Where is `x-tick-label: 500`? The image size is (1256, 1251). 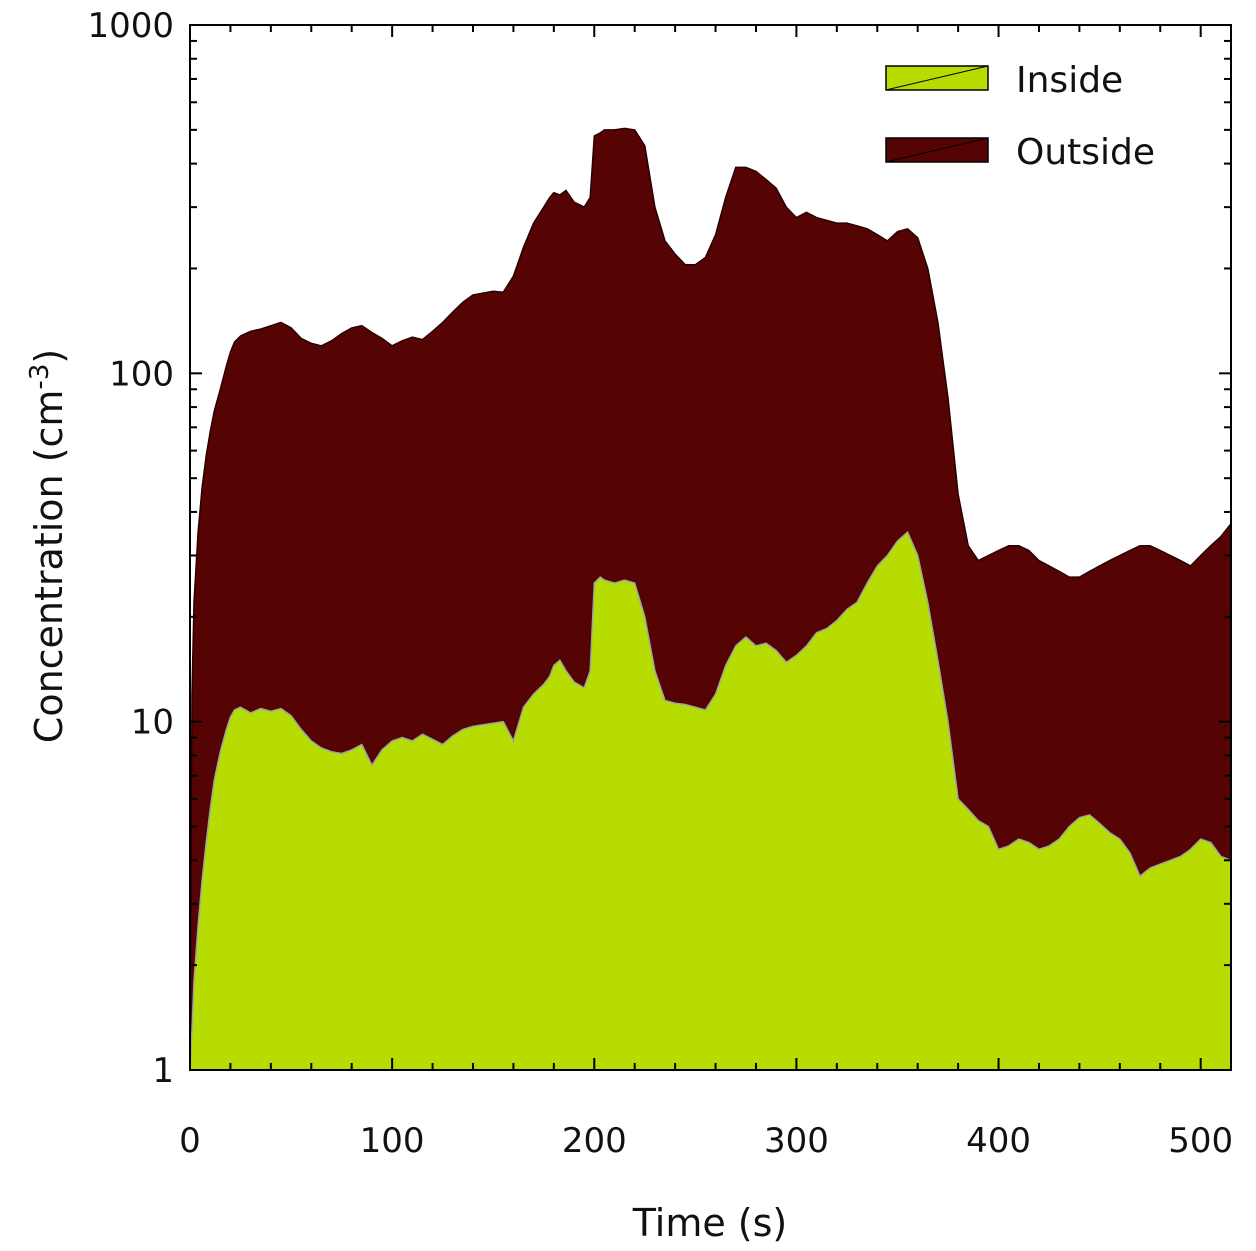
x-tick-label: 500 is located at coordinates (1200, 1141).